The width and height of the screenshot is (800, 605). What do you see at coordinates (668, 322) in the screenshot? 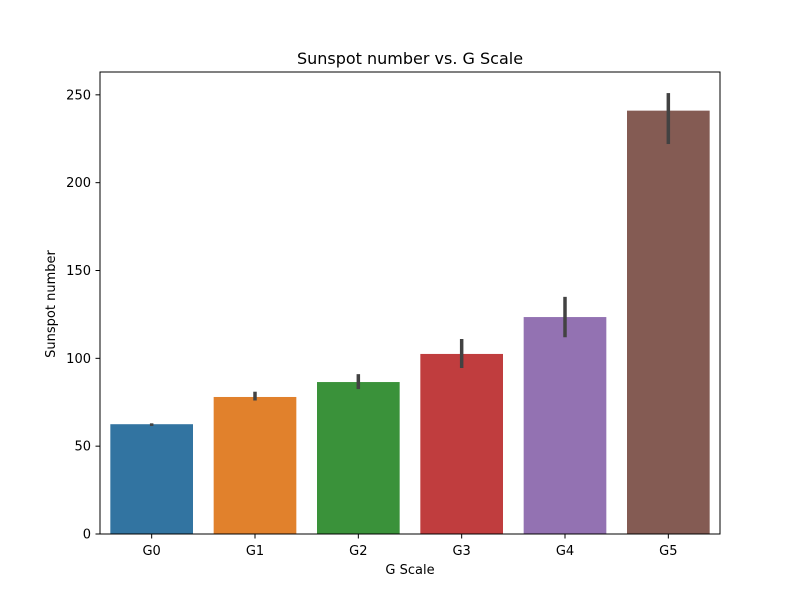
I see `bar-g5` at bounding box center [668, 322].